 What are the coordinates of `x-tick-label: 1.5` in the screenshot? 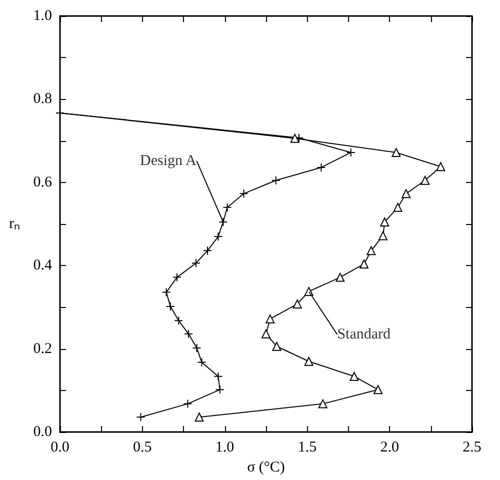 It's located at (307, 448).